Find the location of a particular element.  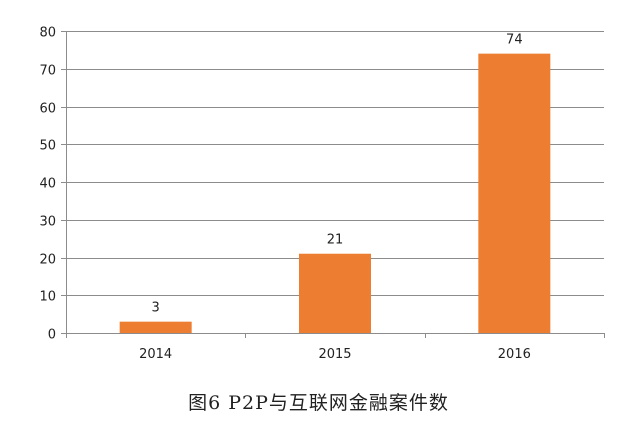

x-tick-label: 2016 is located at coordinates (514, 354).